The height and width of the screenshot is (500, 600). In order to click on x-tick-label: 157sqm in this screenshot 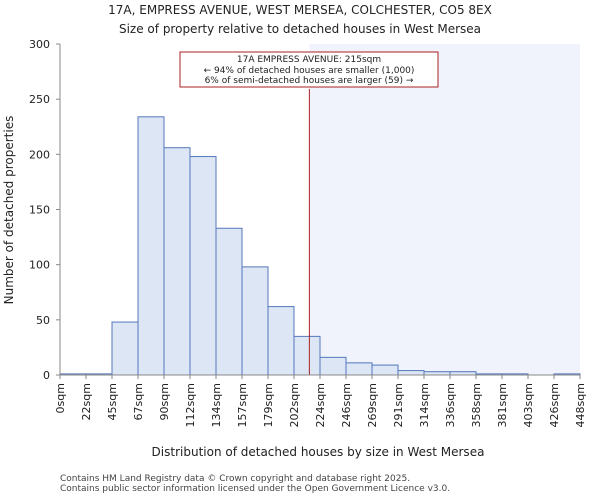, I will do `click(242, 405)`.